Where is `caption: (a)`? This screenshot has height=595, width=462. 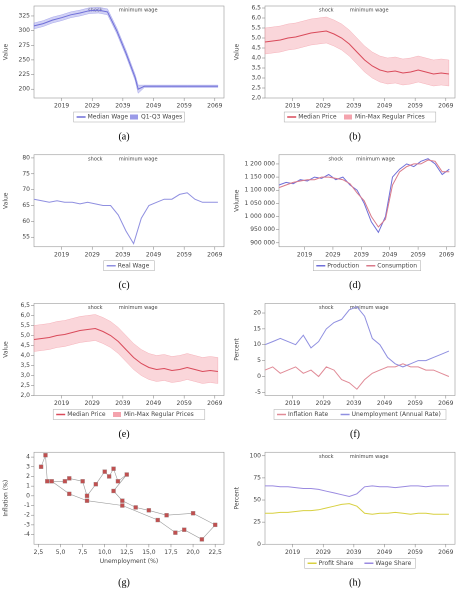 caption: (a) is located at coordinates (123, 136).